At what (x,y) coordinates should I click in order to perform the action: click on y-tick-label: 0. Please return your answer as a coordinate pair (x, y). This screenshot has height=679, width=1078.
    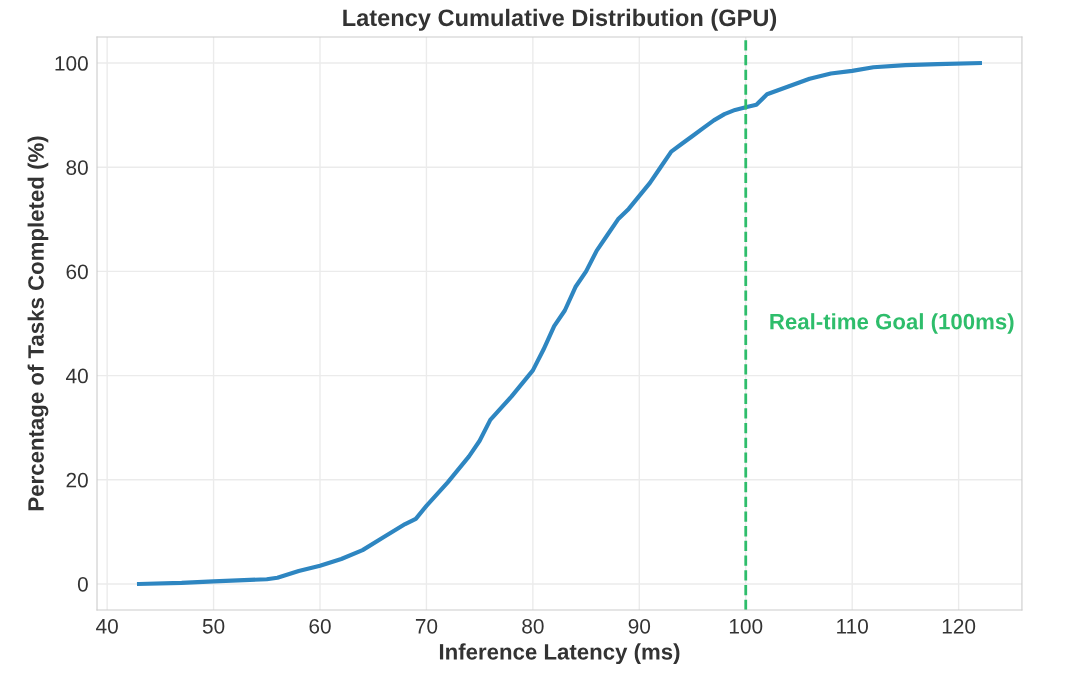
    Looking at the image, I should click on (82, 584).